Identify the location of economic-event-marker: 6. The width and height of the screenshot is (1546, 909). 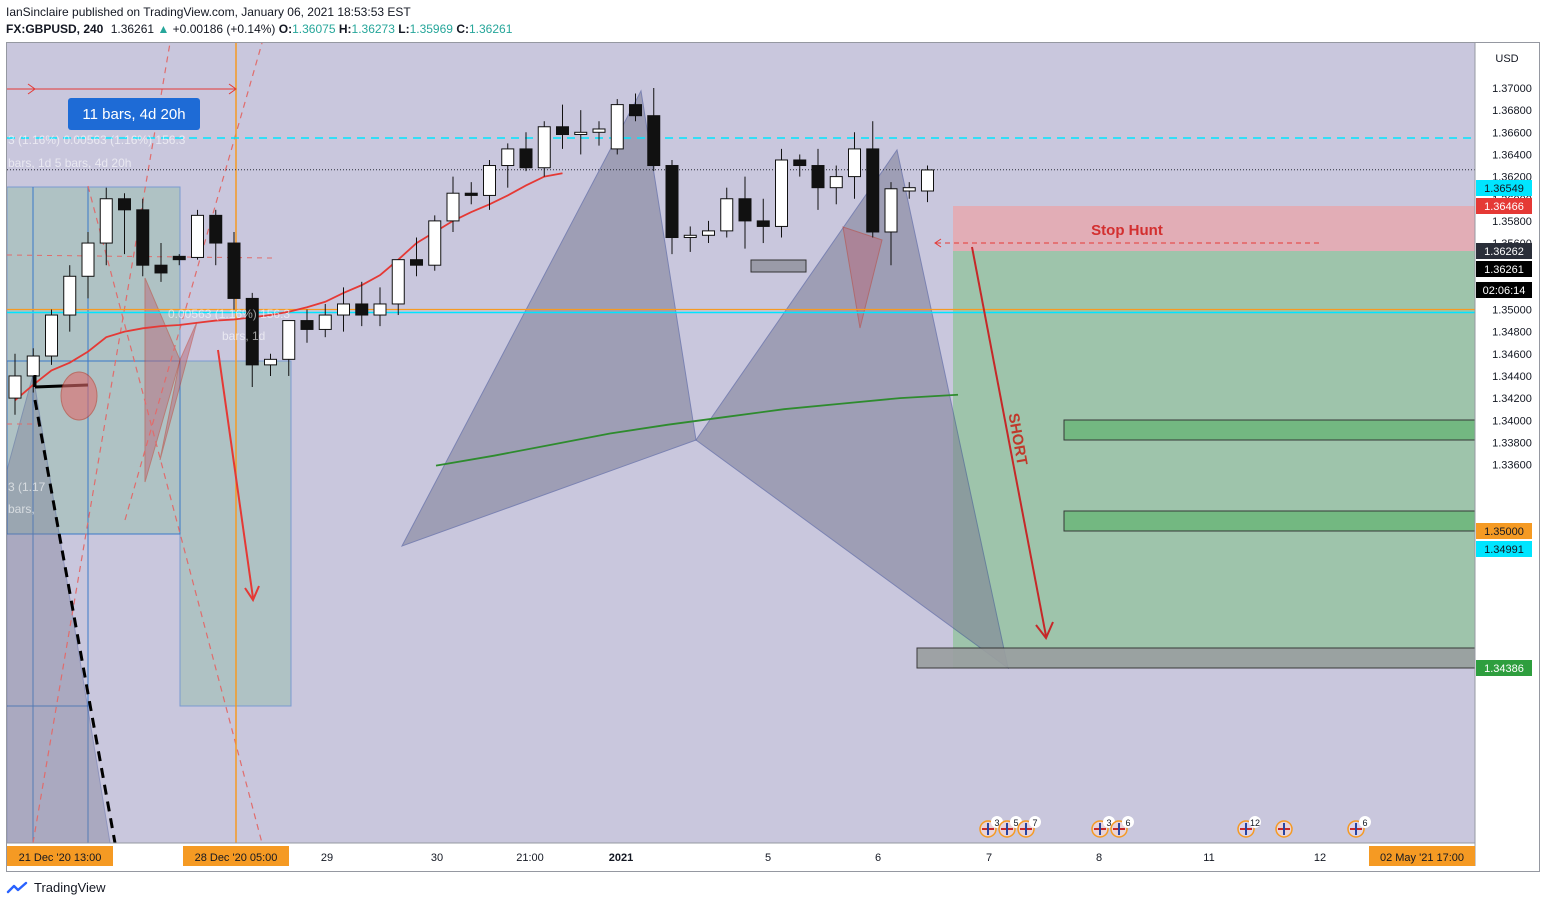
(1359, 827).